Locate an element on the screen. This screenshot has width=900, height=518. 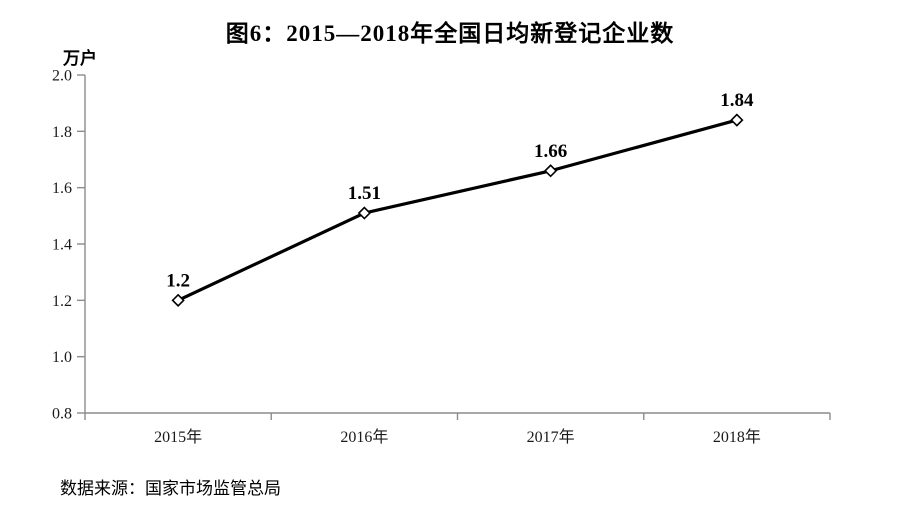
data-point-label: 1.2 is located at coordinates (178, 280).